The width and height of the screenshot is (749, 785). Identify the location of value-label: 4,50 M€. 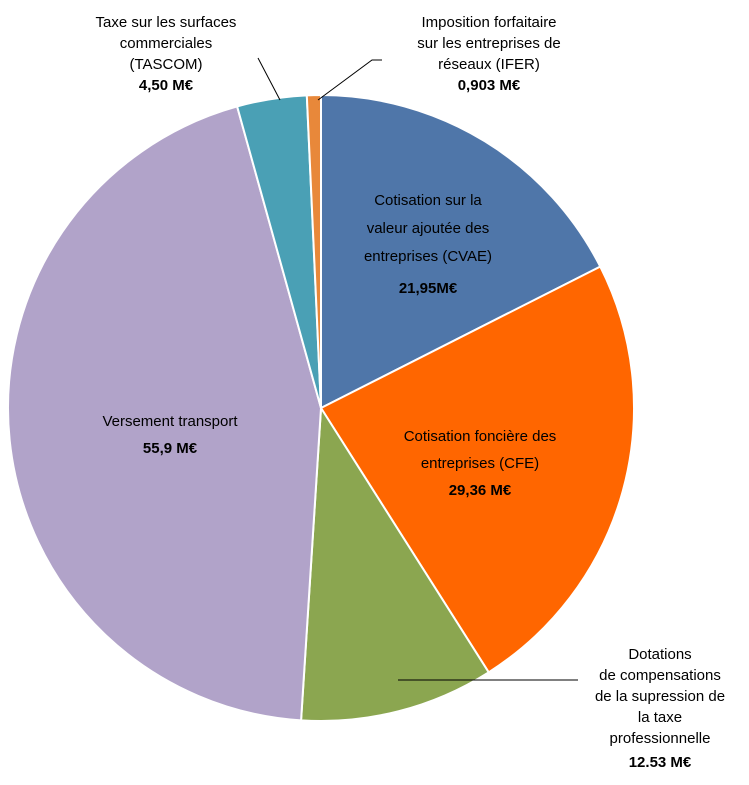
(166, 85).